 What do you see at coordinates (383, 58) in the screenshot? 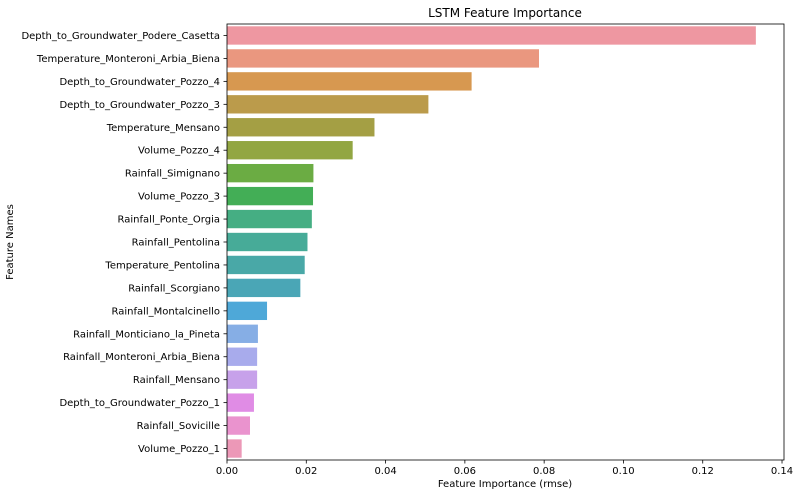
I see `bar-temperature-monteroni-arbia-biena` at bounding box center [383, 58].